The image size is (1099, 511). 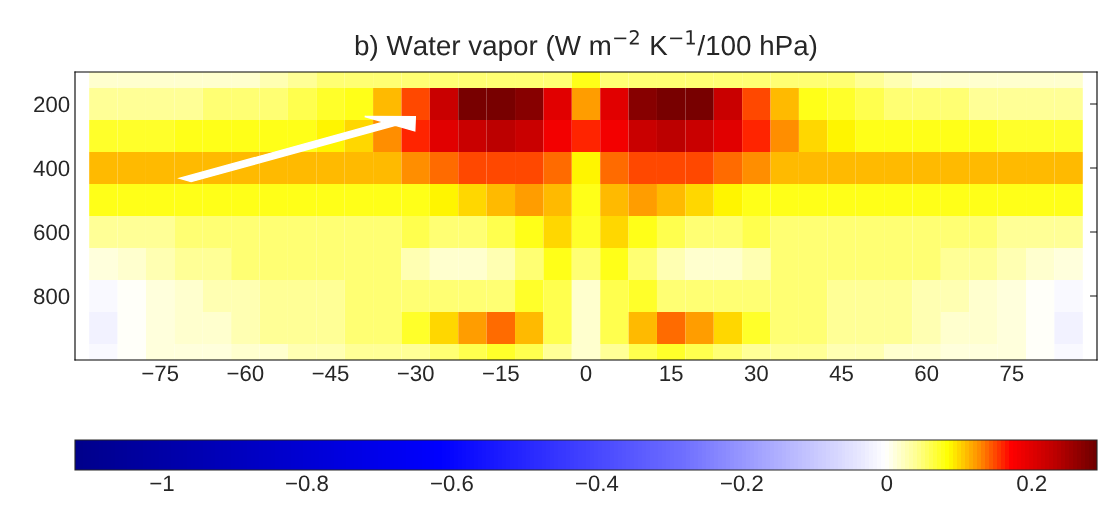 I want to click on x-tick-label: −60, so click(x=245, y=373).